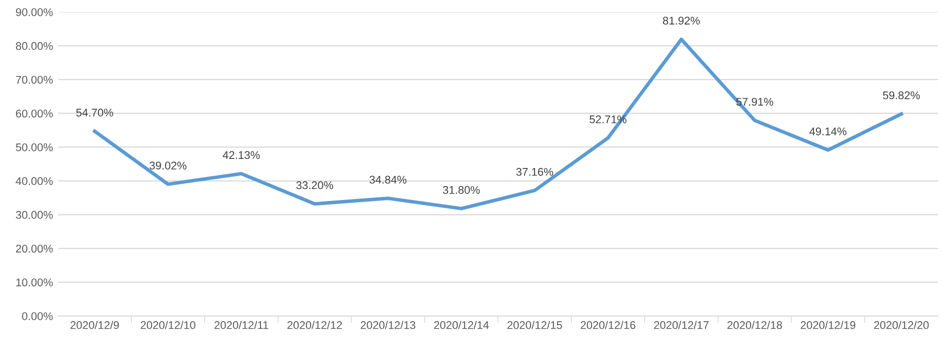 Image resolution: width=942 pixels, height=346 pixels. Describe the element at coordinates (34, 248) in the screenshot. I see `y-tick-label: 20.00%` at that location.